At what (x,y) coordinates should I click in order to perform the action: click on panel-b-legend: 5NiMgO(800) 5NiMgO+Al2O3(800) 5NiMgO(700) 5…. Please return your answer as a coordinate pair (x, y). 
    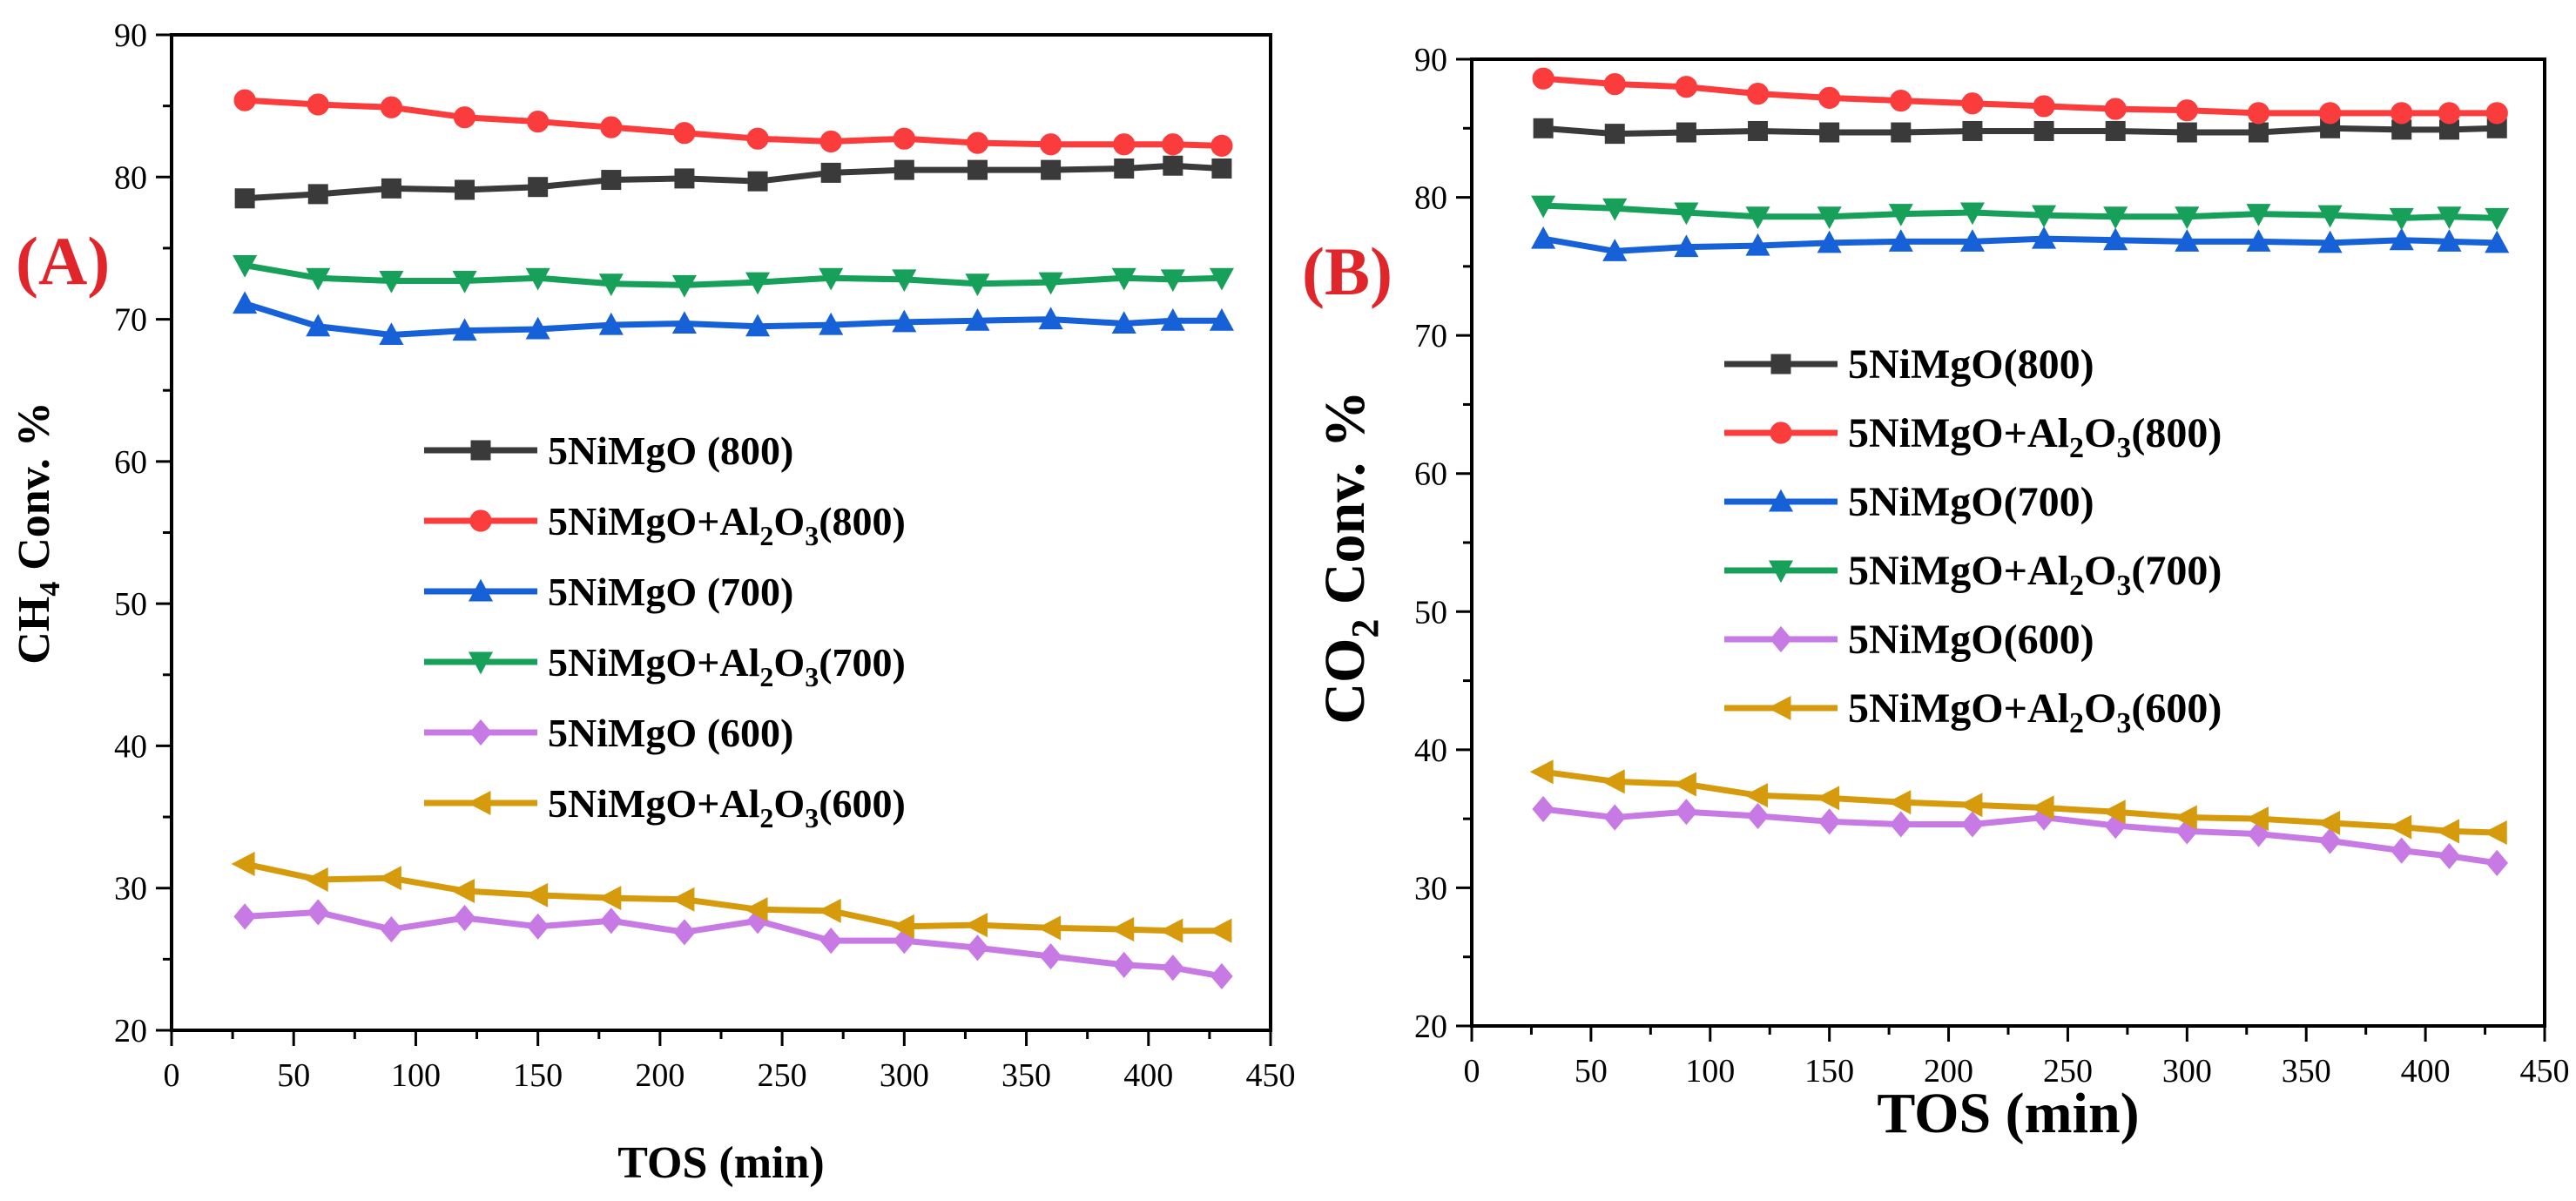
    Looking at the image, I should click on (1973, 540).